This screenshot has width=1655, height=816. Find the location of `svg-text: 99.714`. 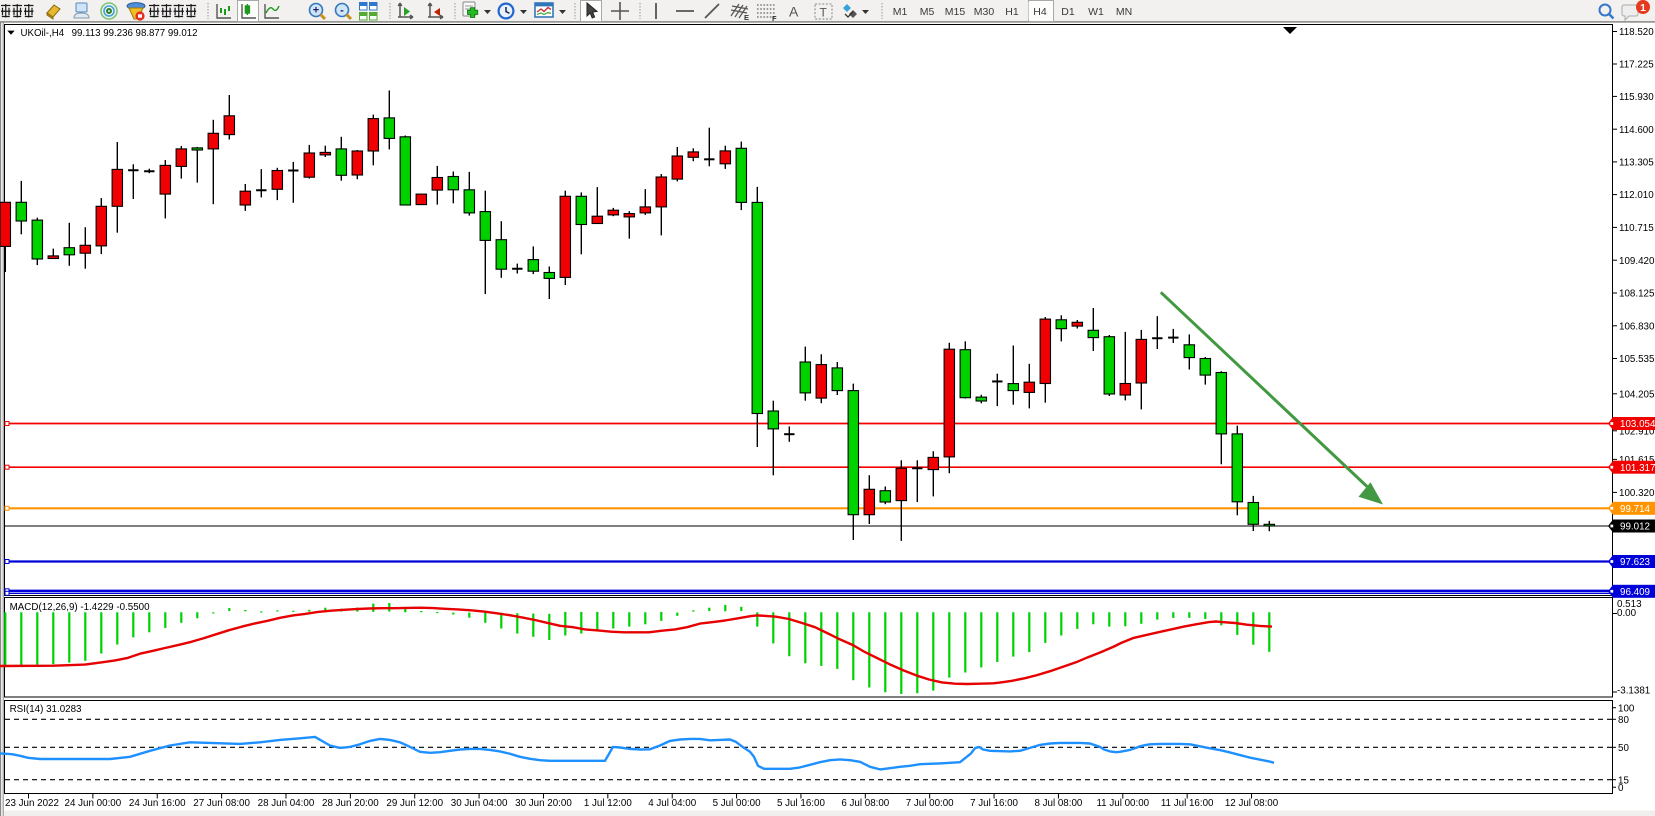

svg-text: 99.714 is located at coordinates (1635, 509).